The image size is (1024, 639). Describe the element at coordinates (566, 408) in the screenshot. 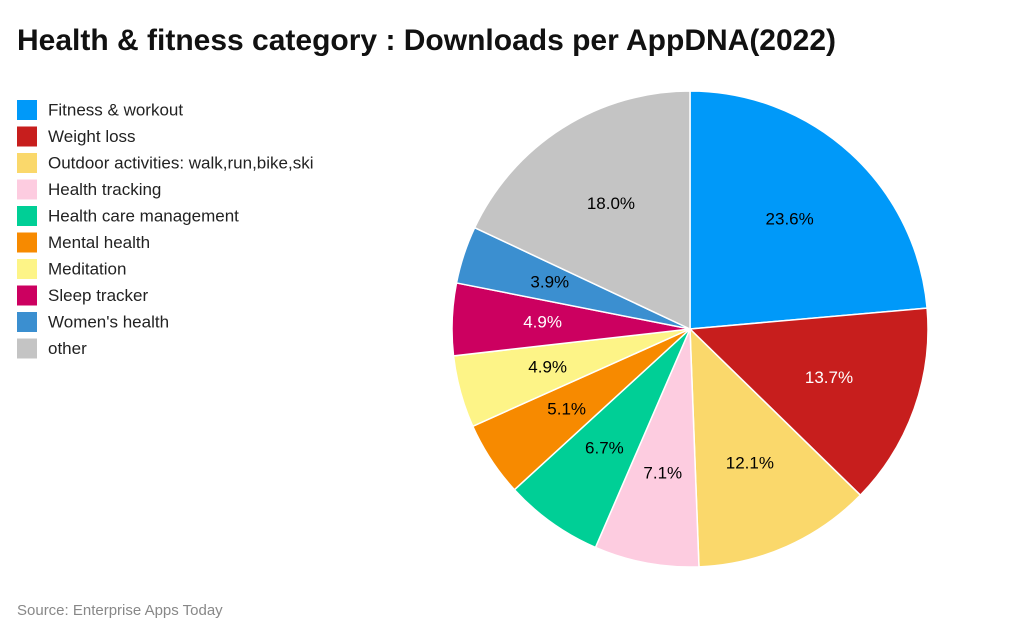

I see `data-label: 5.1%` at that location.